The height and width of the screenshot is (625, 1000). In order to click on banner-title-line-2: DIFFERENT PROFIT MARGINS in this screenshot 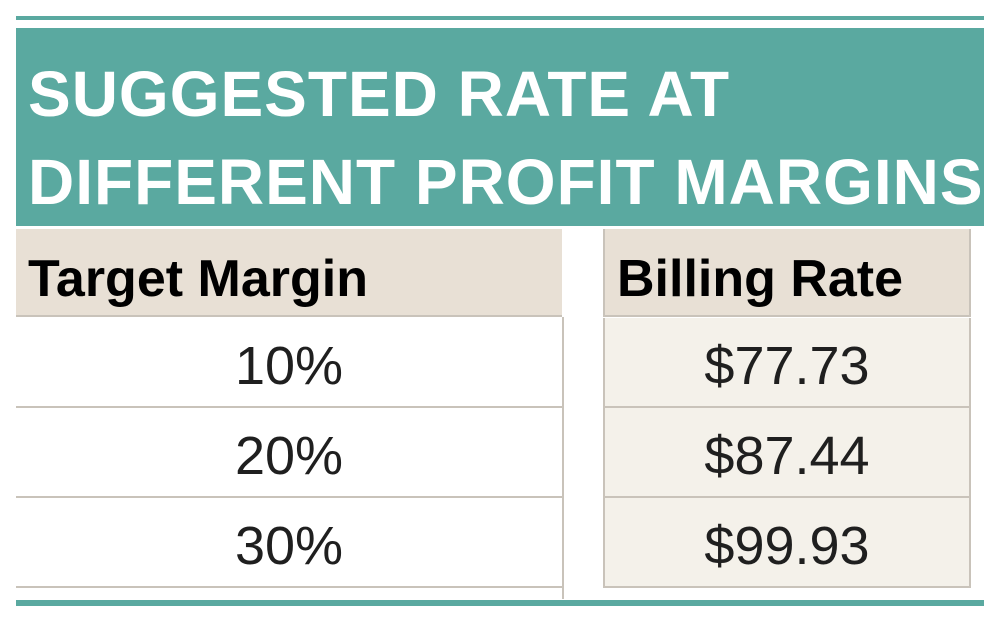, I will do `click(506, 182)`.